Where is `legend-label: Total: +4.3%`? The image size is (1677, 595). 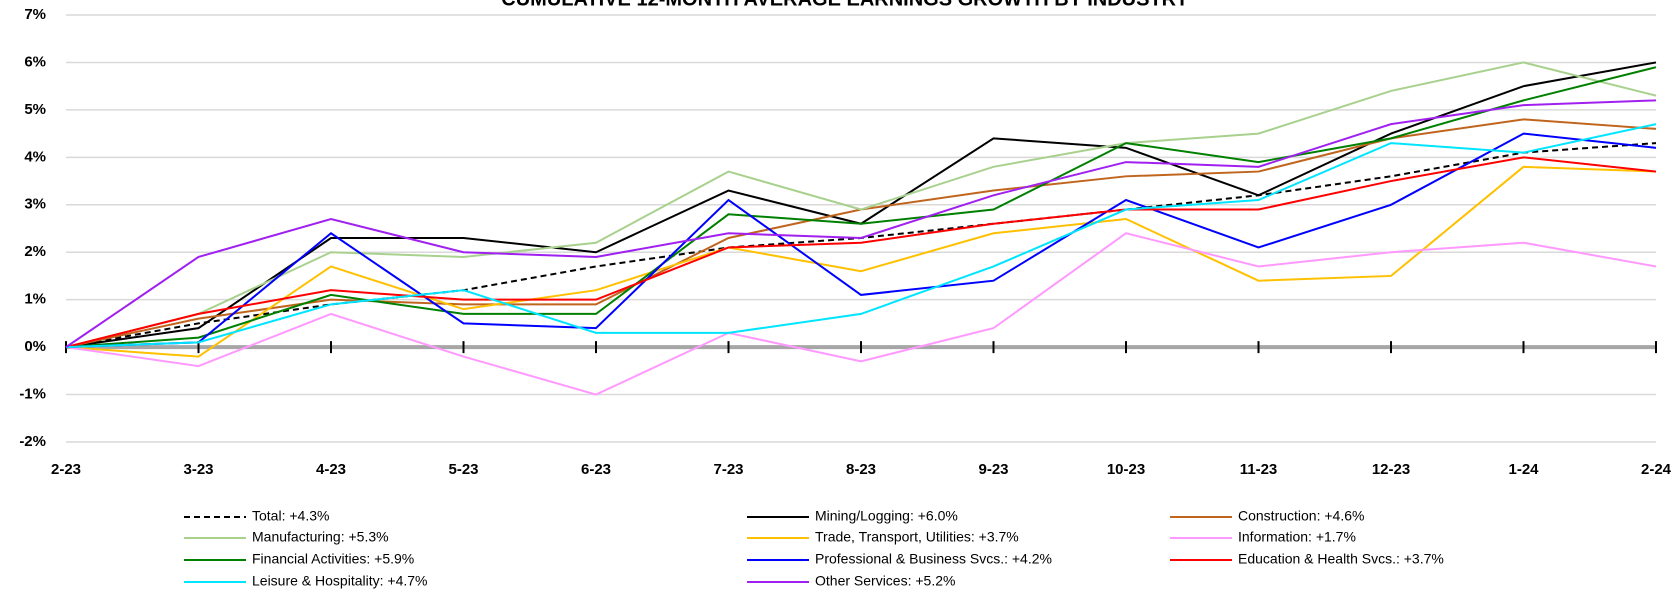 legend-label: Total: +4.3% is located at coordinates (290, 516).